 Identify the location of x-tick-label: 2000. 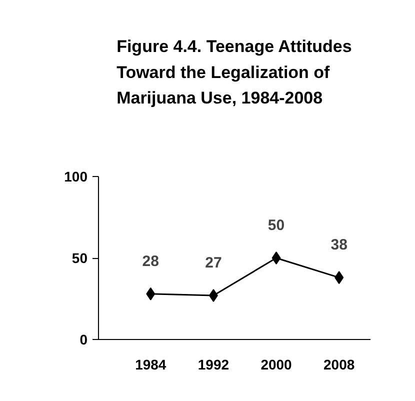
(276, 364).